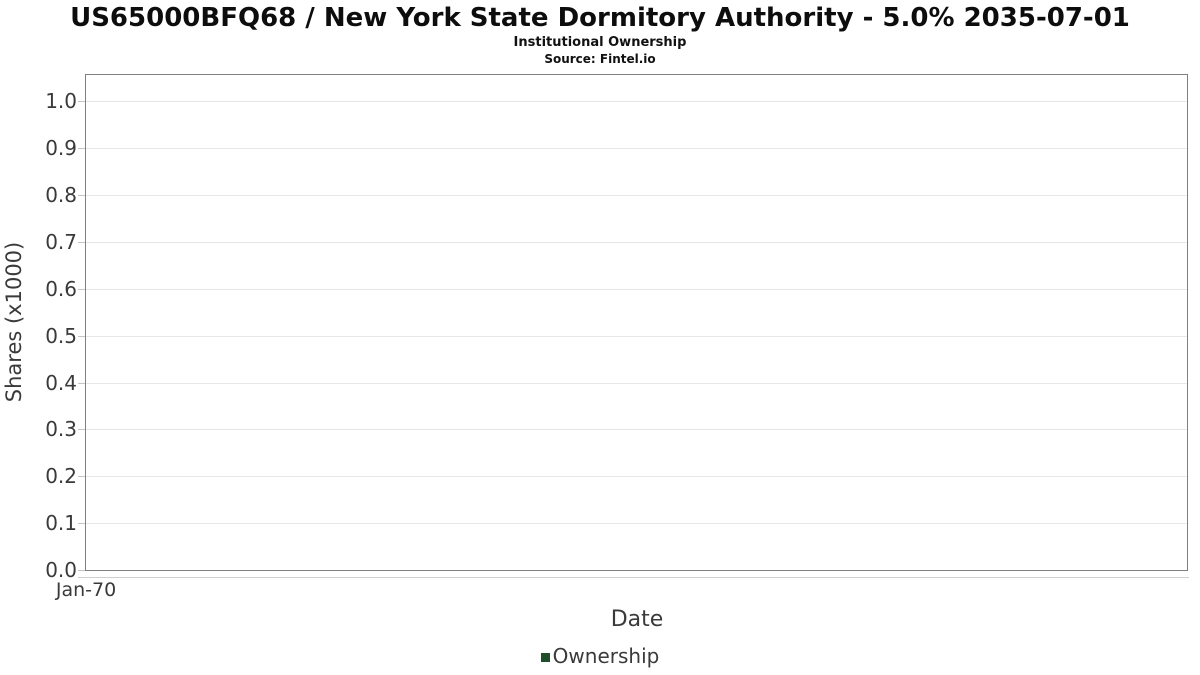 The height and width of the screenshot is (675, 1200). I want to click on legend-marker-icon, so click(545, 657).